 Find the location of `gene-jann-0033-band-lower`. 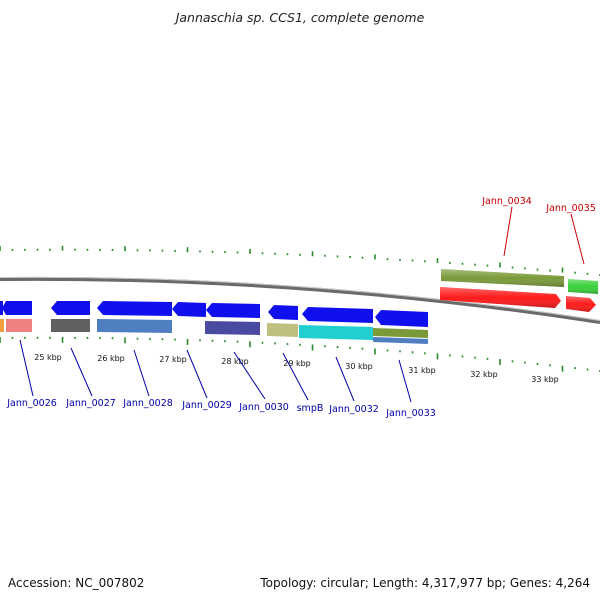

gene-jann-0033-band-lower is located at coordinates (400, 340).